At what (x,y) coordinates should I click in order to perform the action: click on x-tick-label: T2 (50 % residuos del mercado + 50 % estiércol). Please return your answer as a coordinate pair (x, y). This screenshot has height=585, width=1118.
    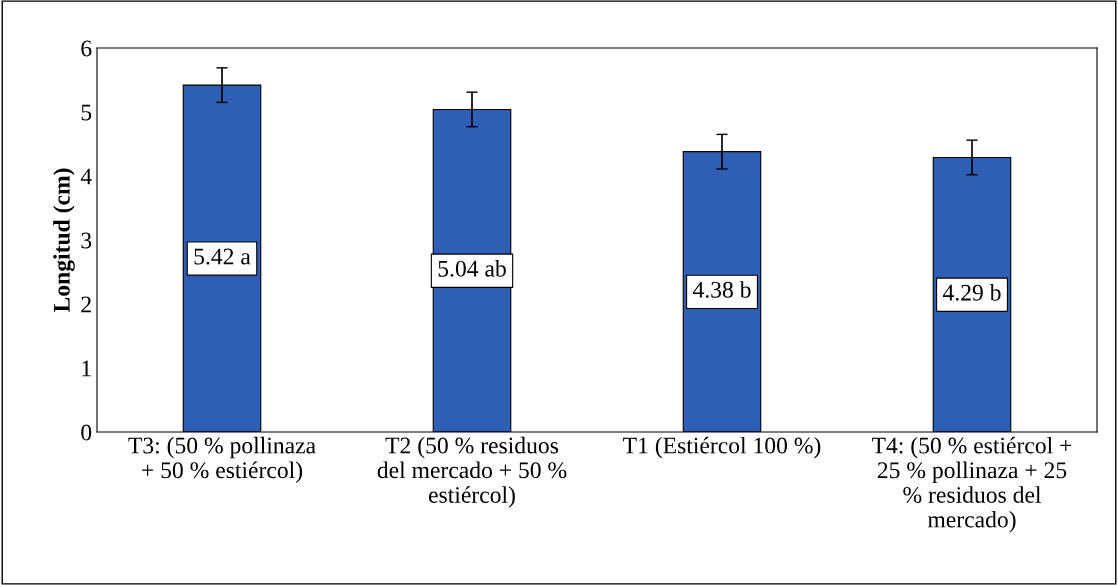
    Looking at the image, I should click on (472, 472).